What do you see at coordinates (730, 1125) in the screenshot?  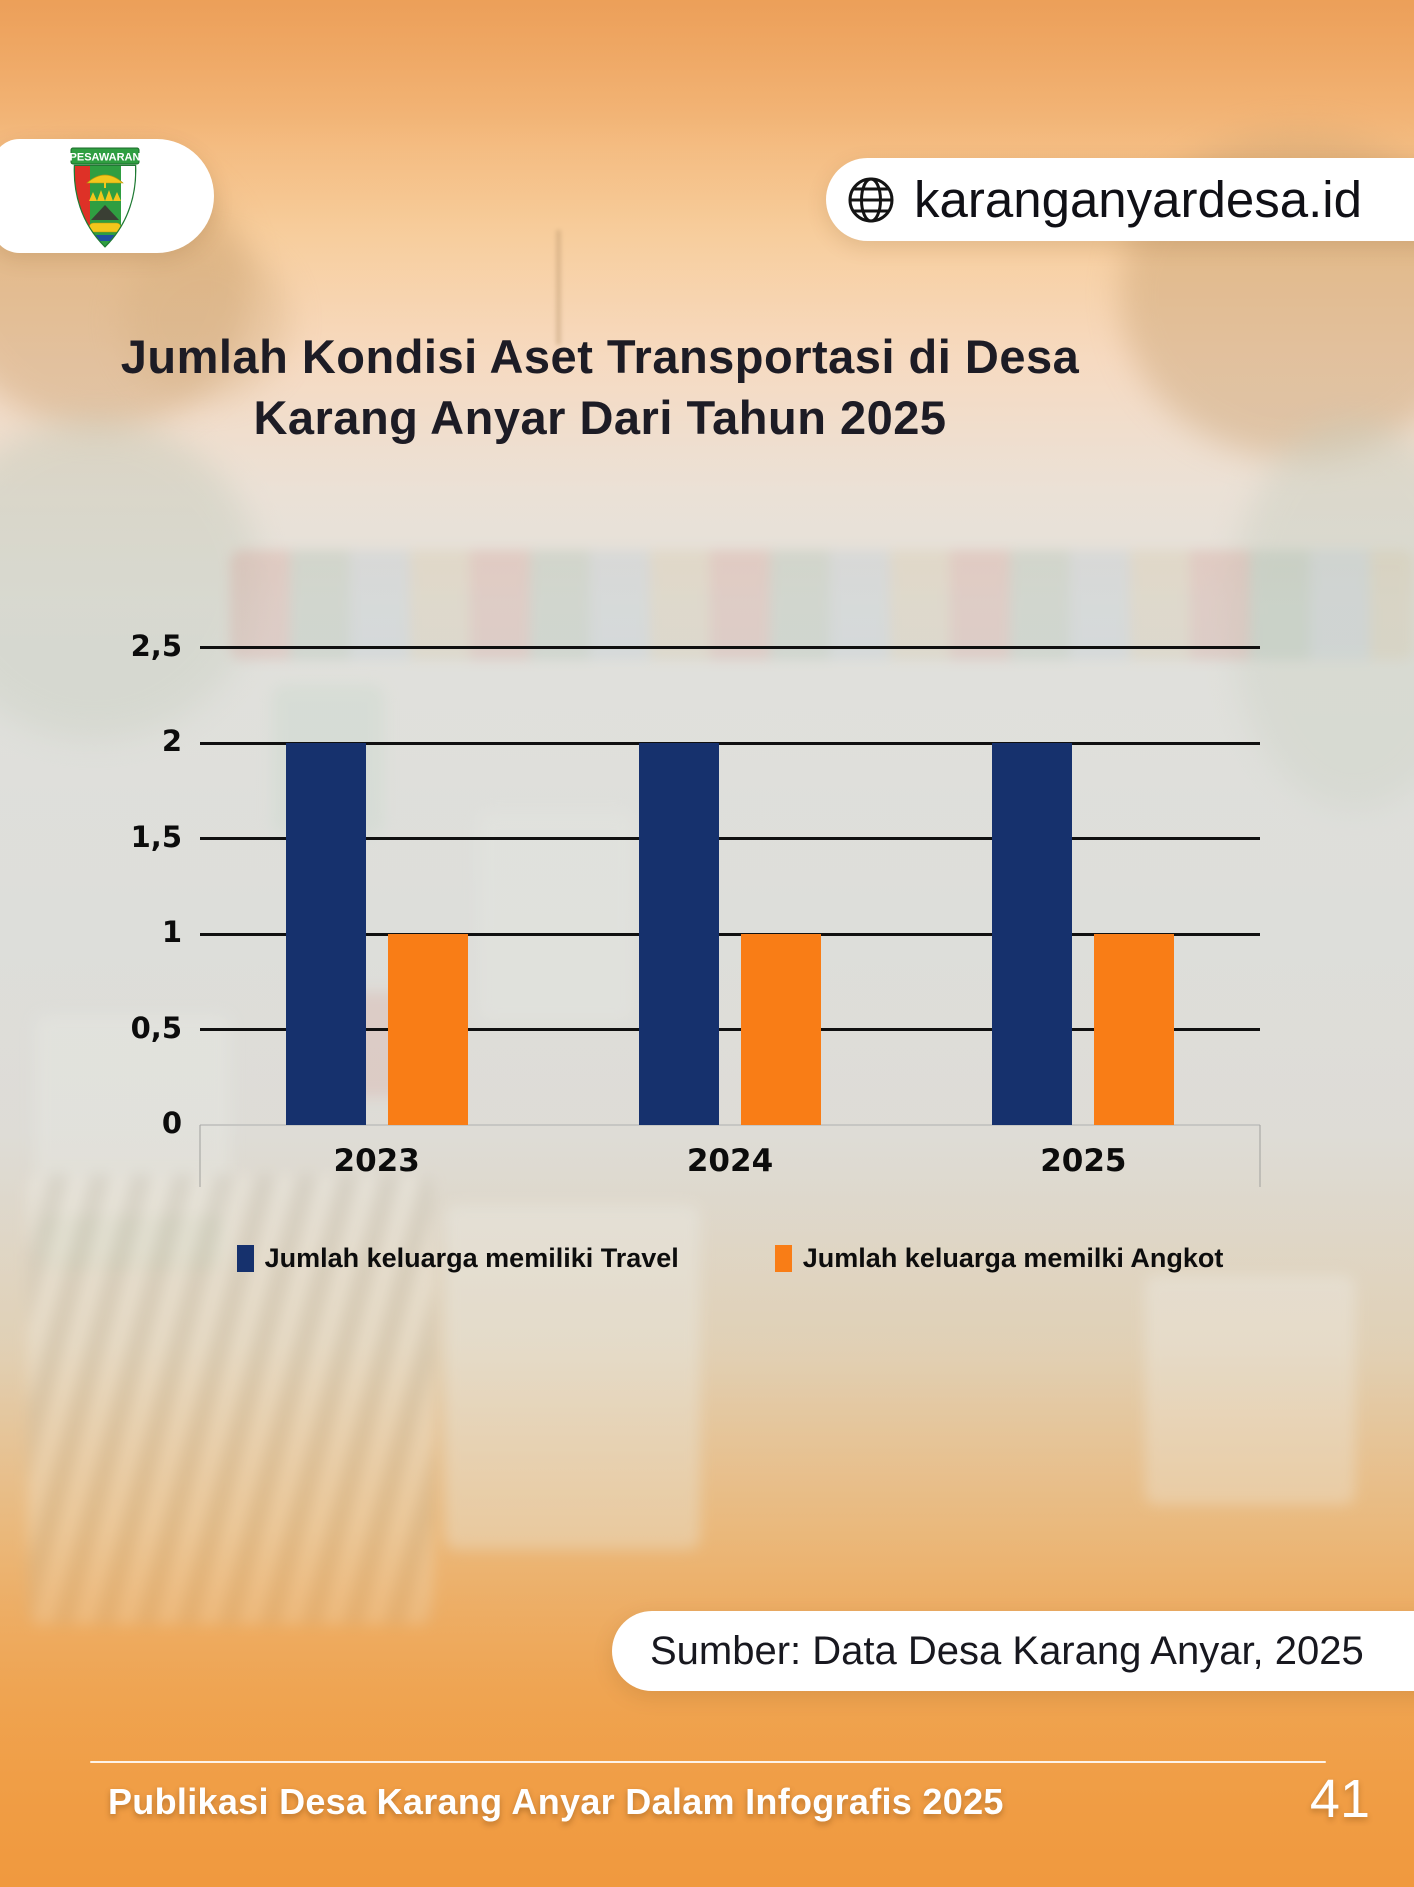 I see `x-axis-baseline` at bounding box center [730, 1125].